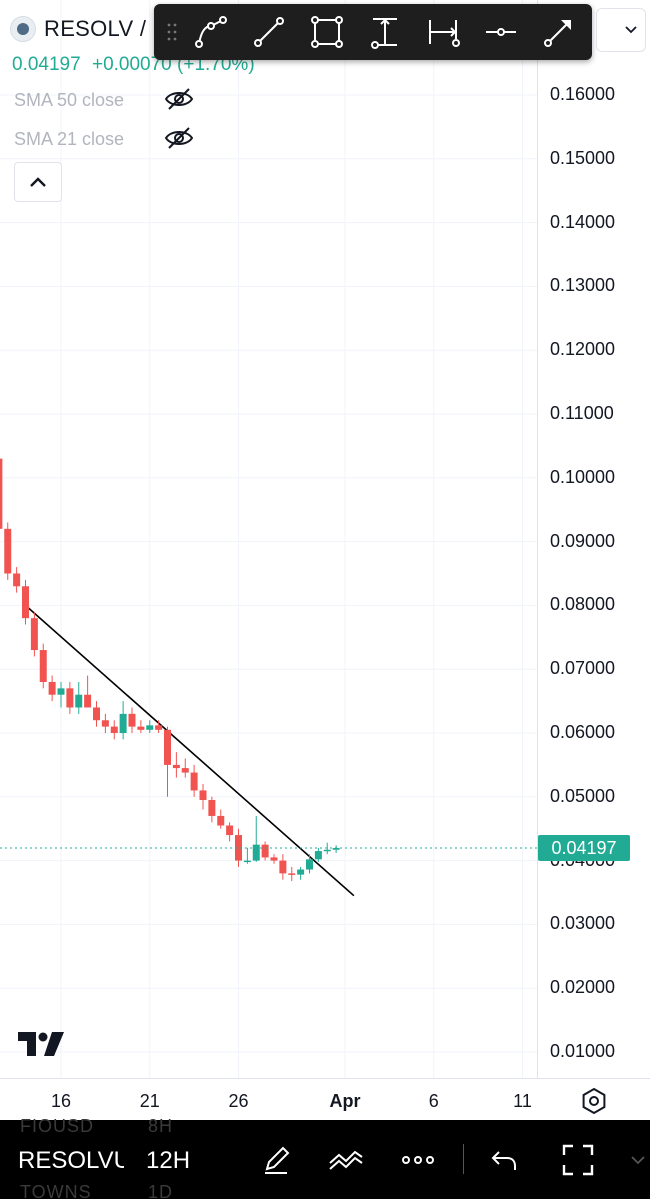 Image resolution: width=650 pixels, height=1203 pixels. Describe the element at coordinates (443, 32) in the screenshot. I see `horizontal-measure-tool-icon` at that location.